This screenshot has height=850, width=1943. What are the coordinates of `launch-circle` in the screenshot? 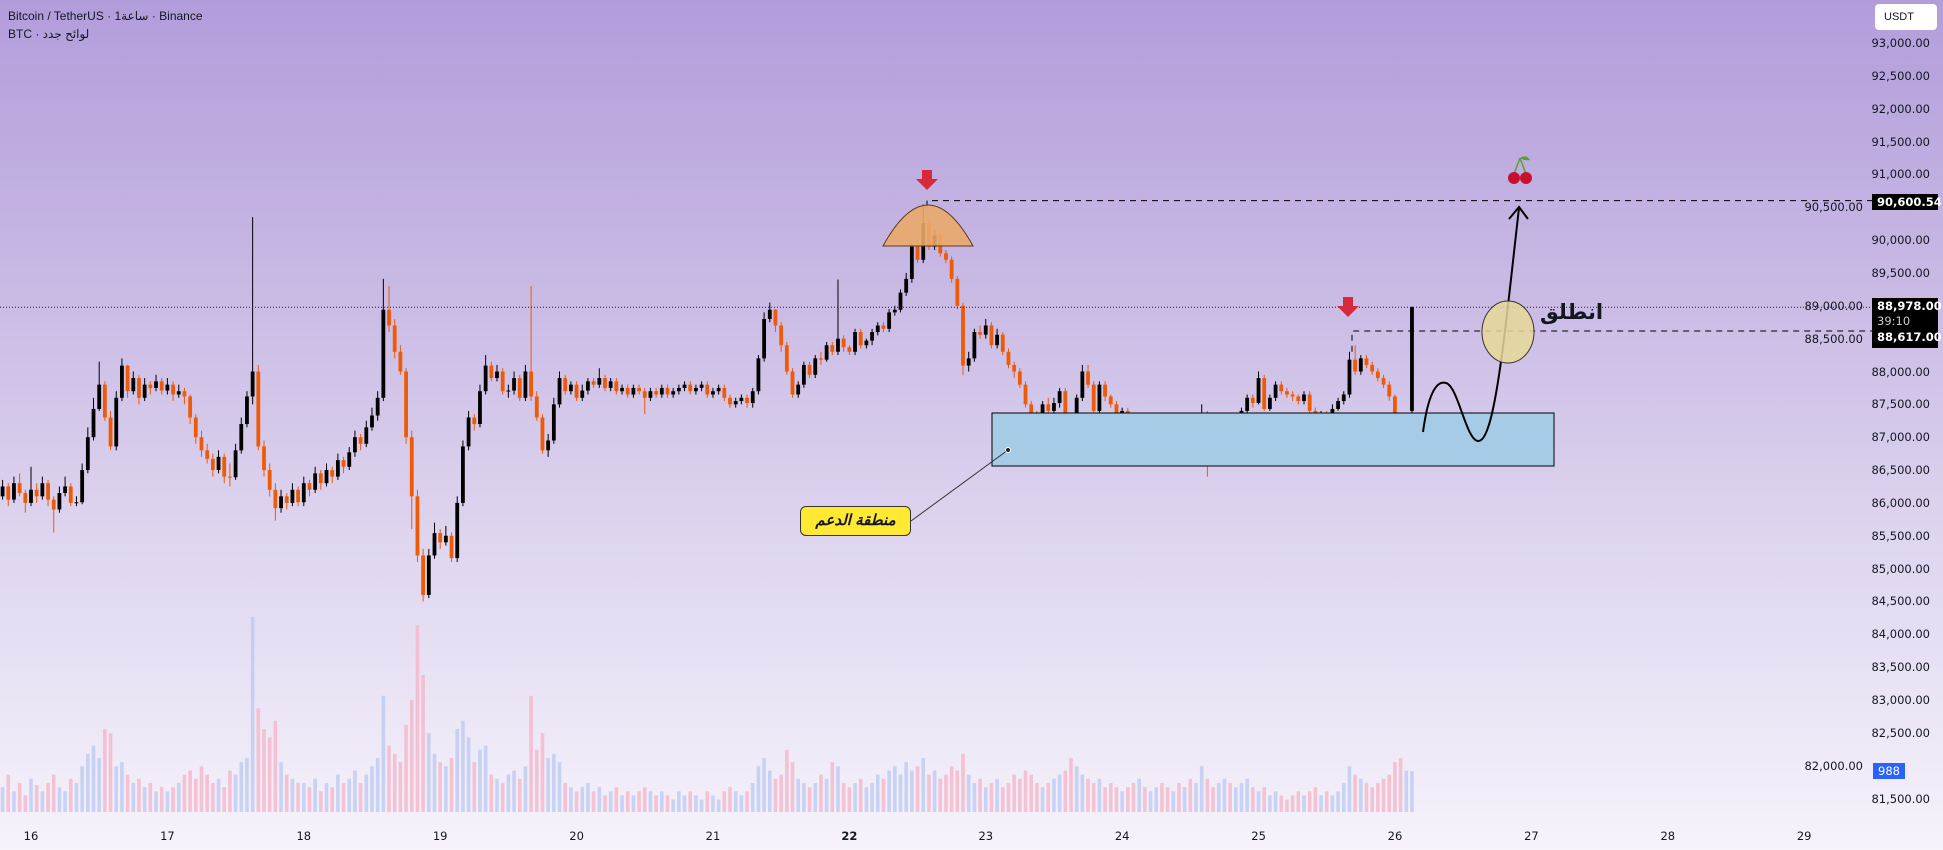 It's located at (1508, 332).